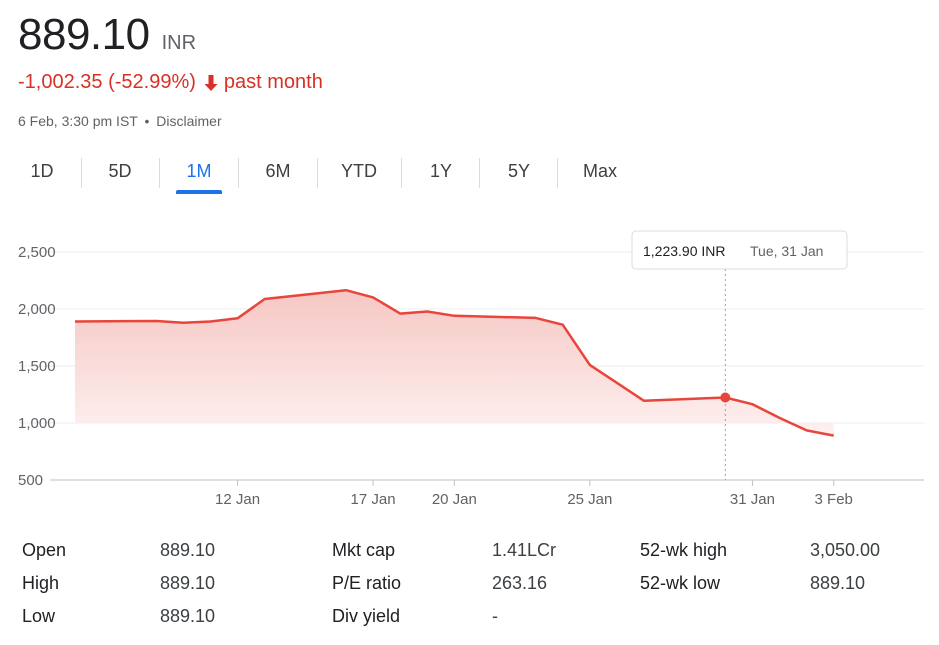  I want to click on tab-label: 1D, so click(42, 171).